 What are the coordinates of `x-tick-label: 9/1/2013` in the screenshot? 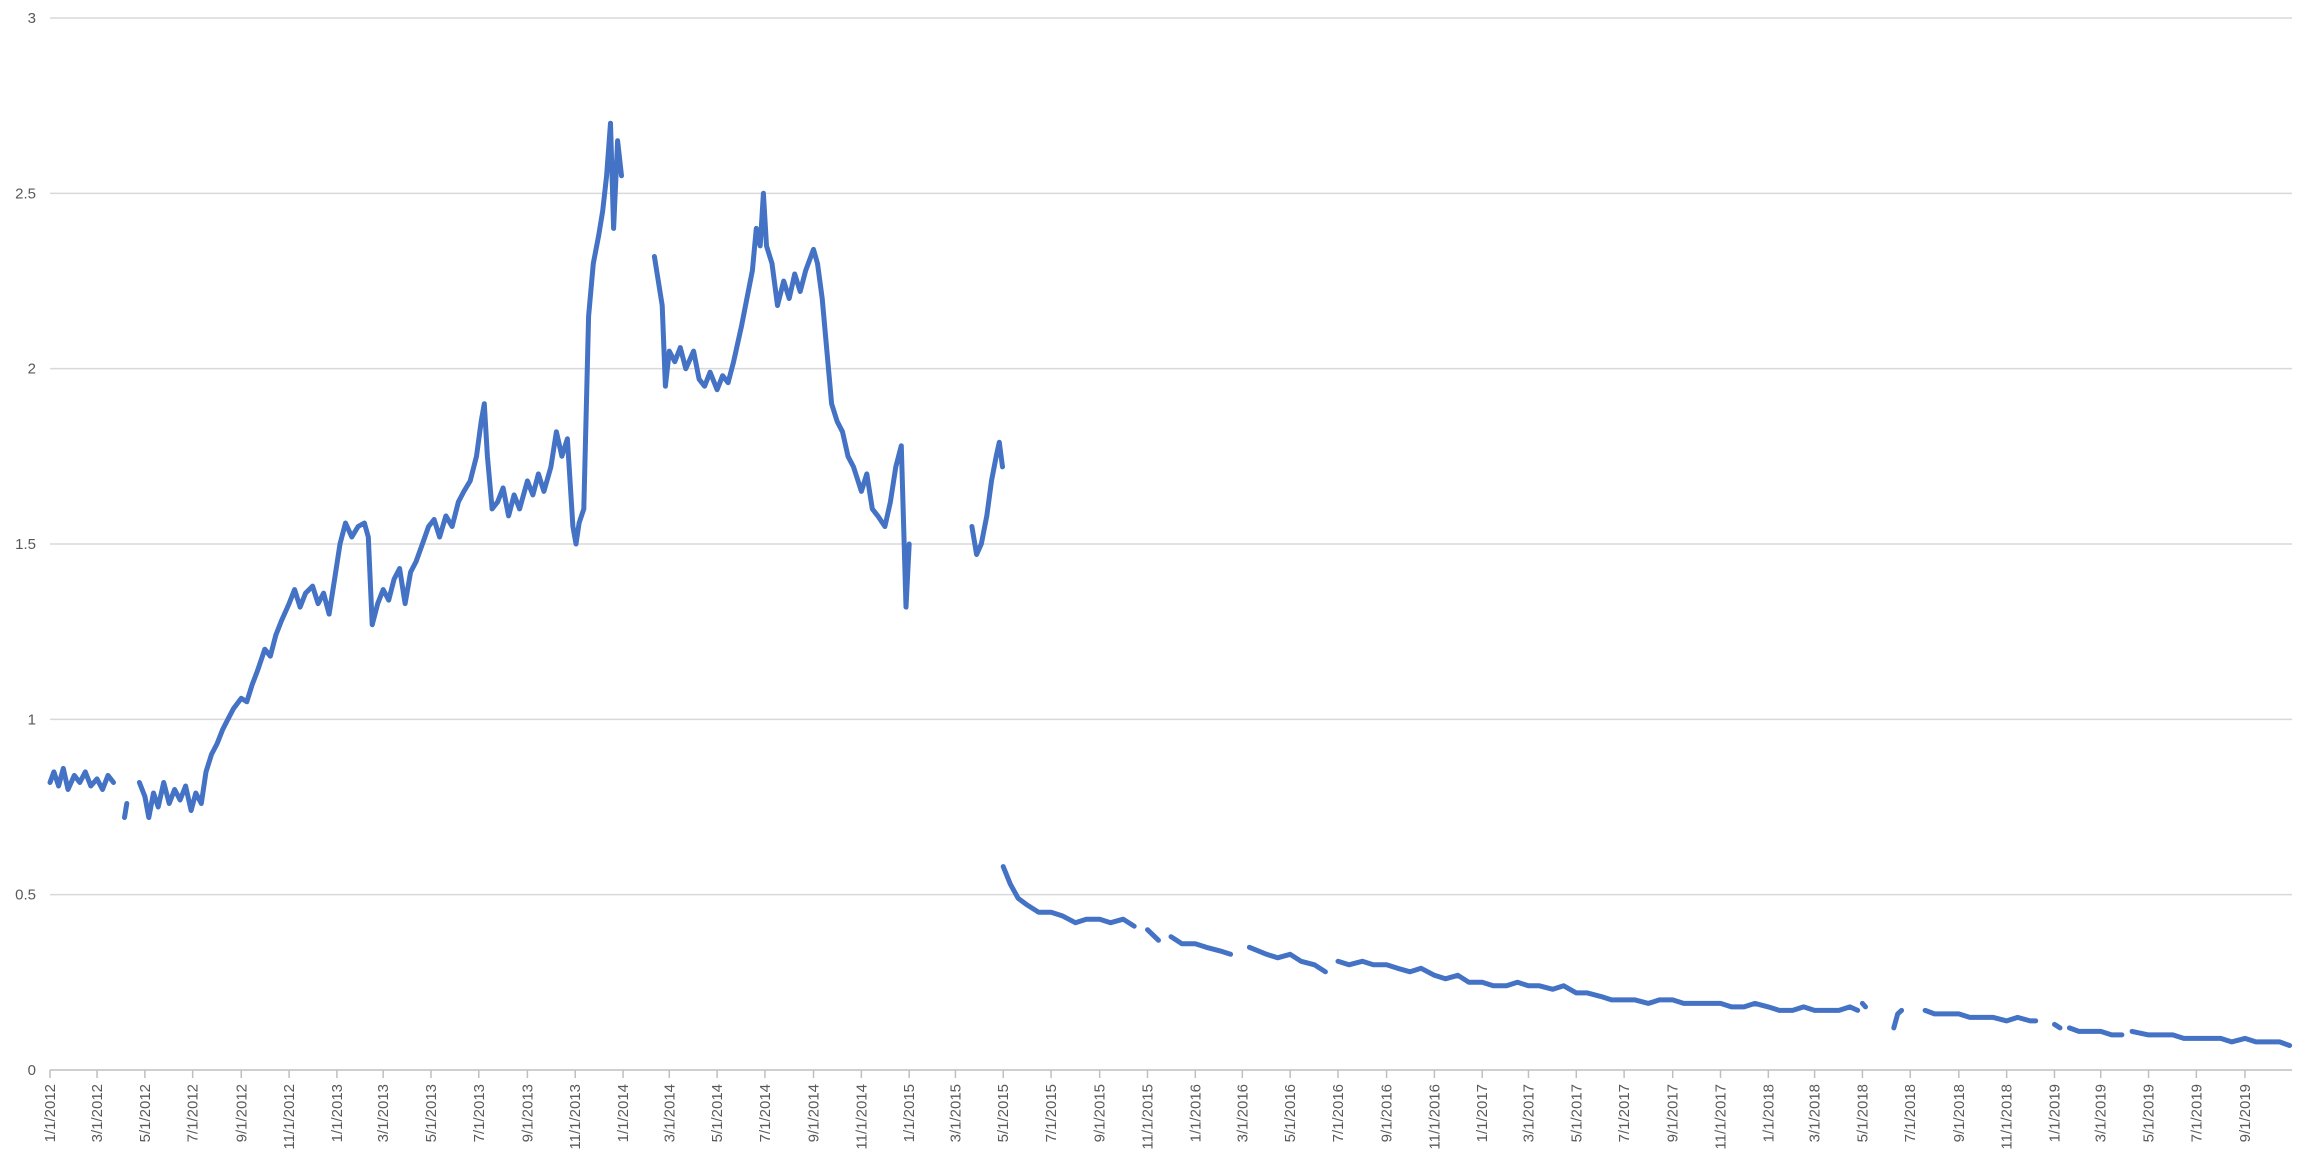 It's located at (527, 1113).